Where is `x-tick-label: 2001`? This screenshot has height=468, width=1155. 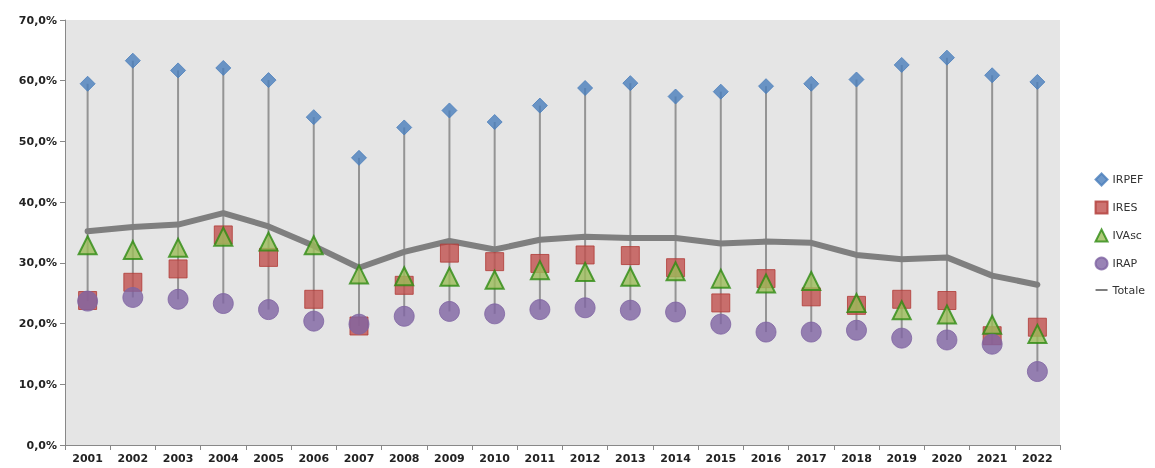
x-tick-label: 2001 is located at coordinates (87, 458).